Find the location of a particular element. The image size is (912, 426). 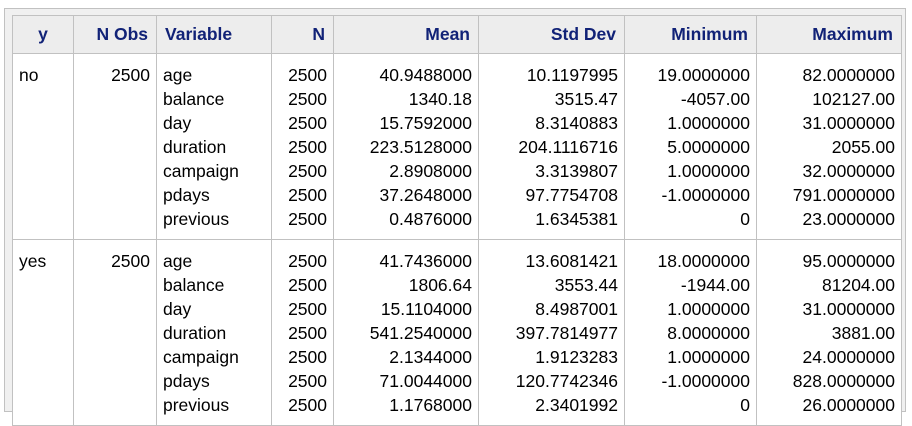

mean-value: 15.7592000 is located at coordinates (425, 123).